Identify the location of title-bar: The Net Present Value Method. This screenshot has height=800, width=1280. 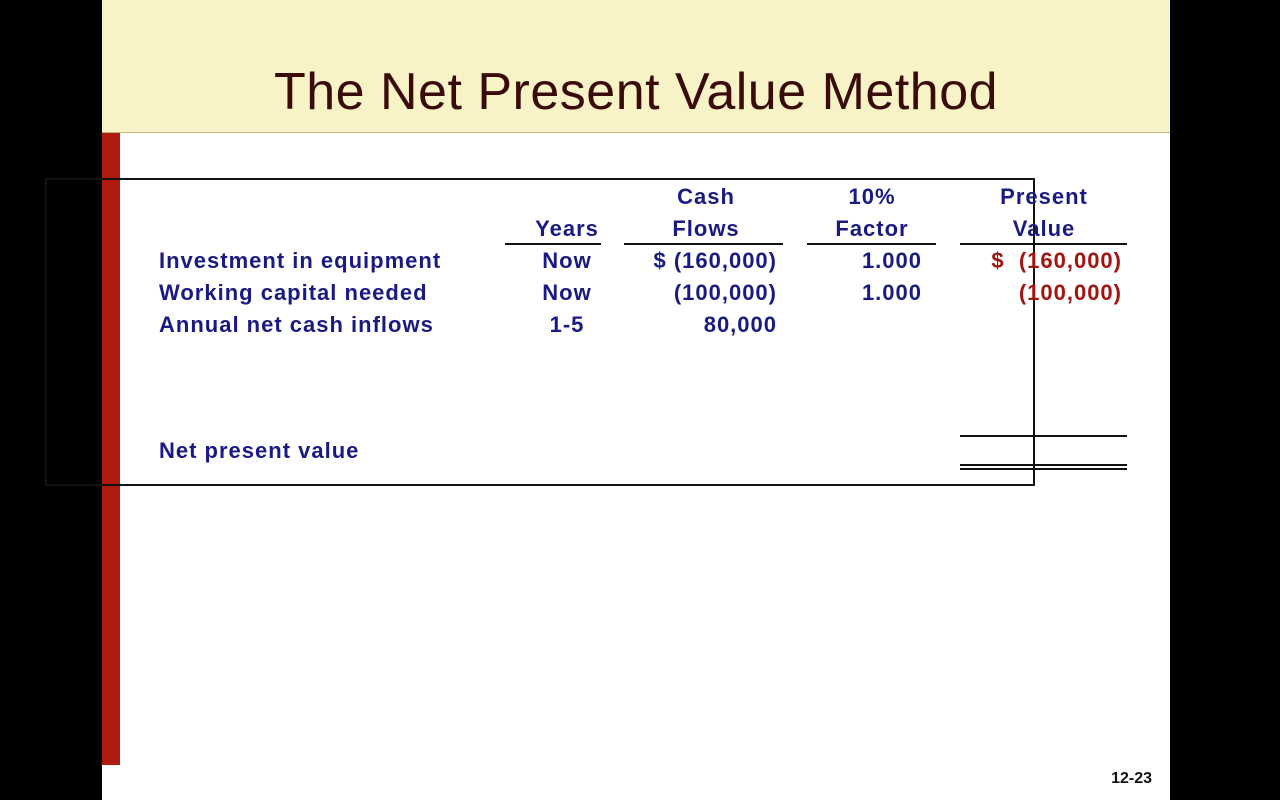
(636, 66).